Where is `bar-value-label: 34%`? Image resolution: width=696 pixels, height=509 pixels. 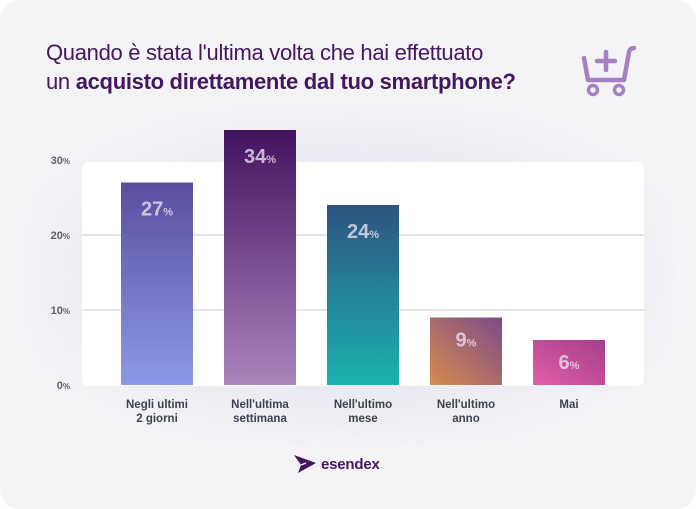 bar-value-label: 34% is located at coordinates (260, 157).